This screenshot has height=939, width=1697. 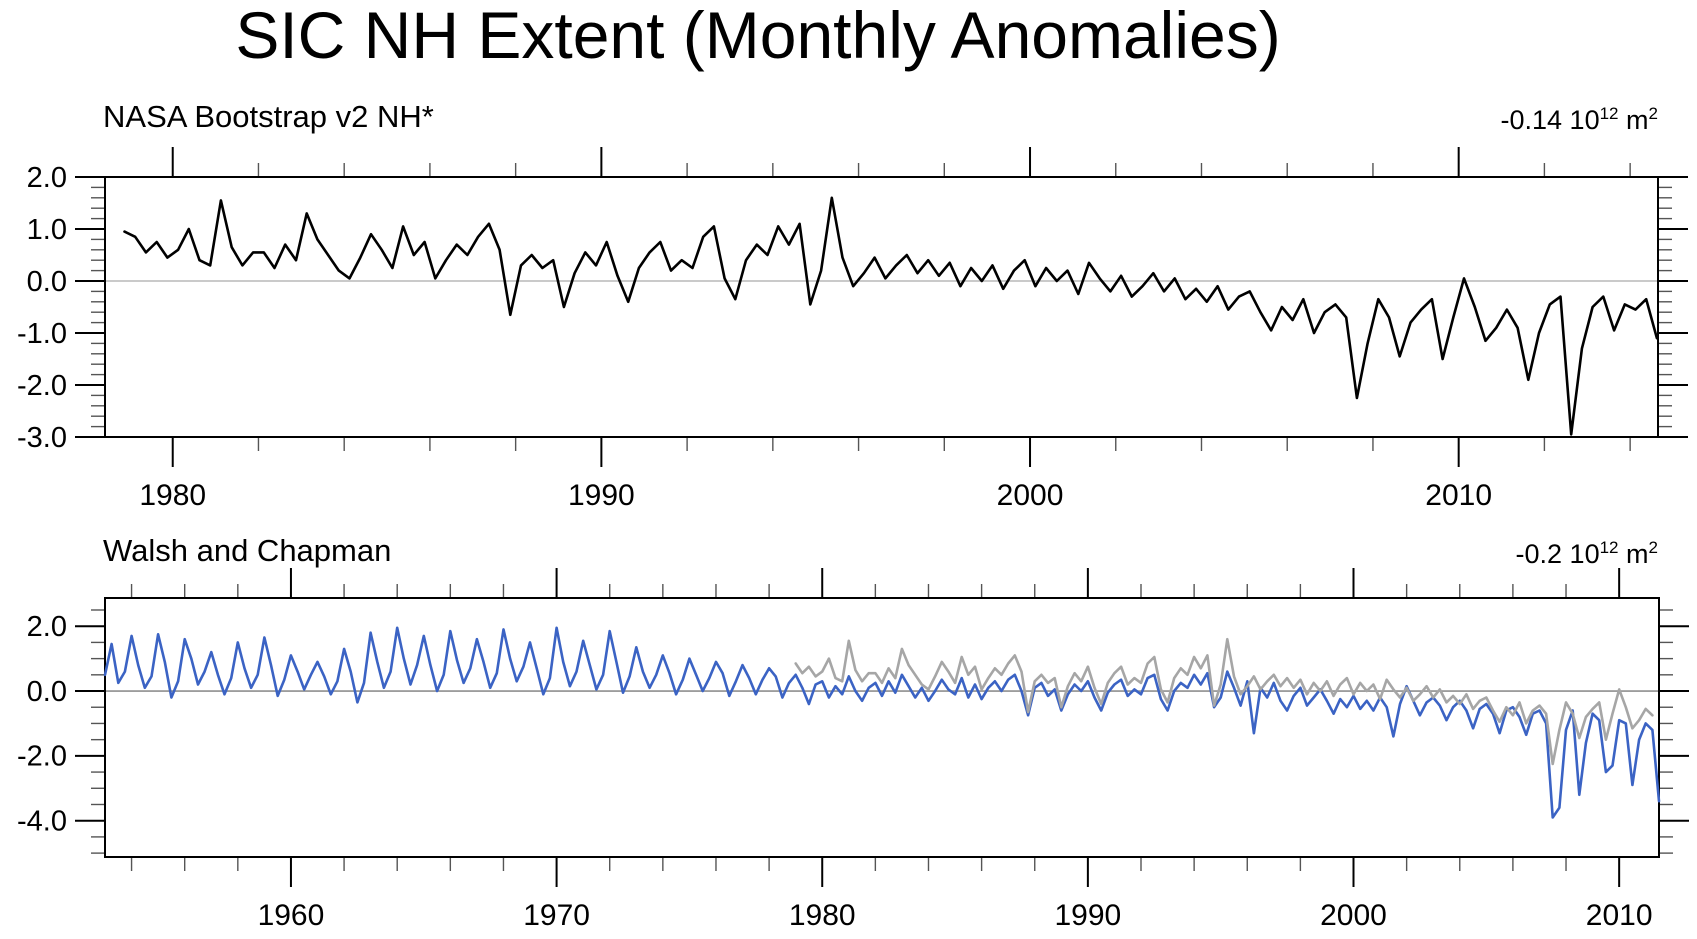 I want to click on x-tick-label: 1960, so click(x=291, y=915).